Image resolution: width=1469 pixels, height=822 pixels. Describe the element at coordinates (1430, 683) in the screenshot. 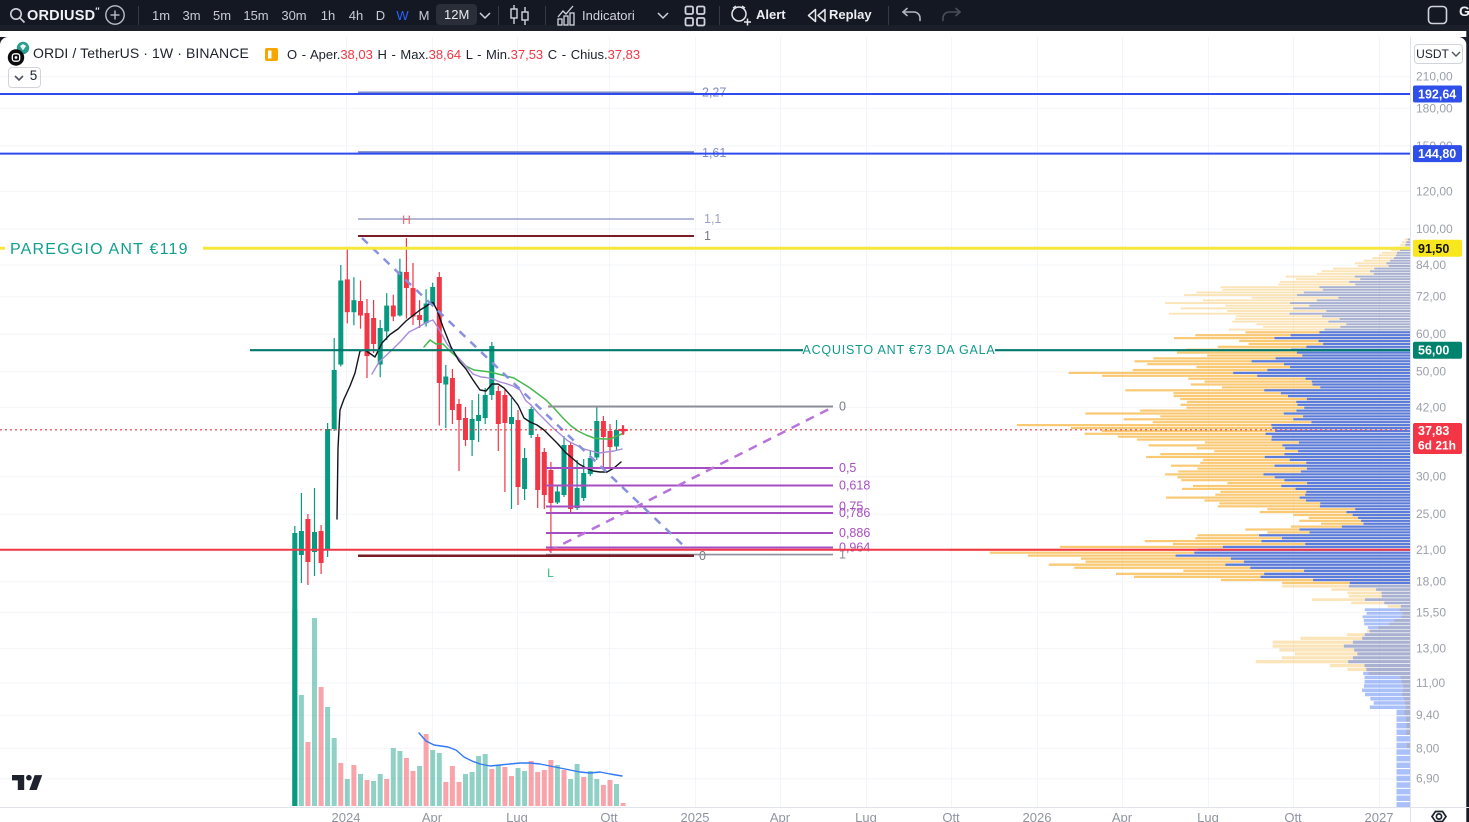

I see `svg-text: 11,00` at that location.